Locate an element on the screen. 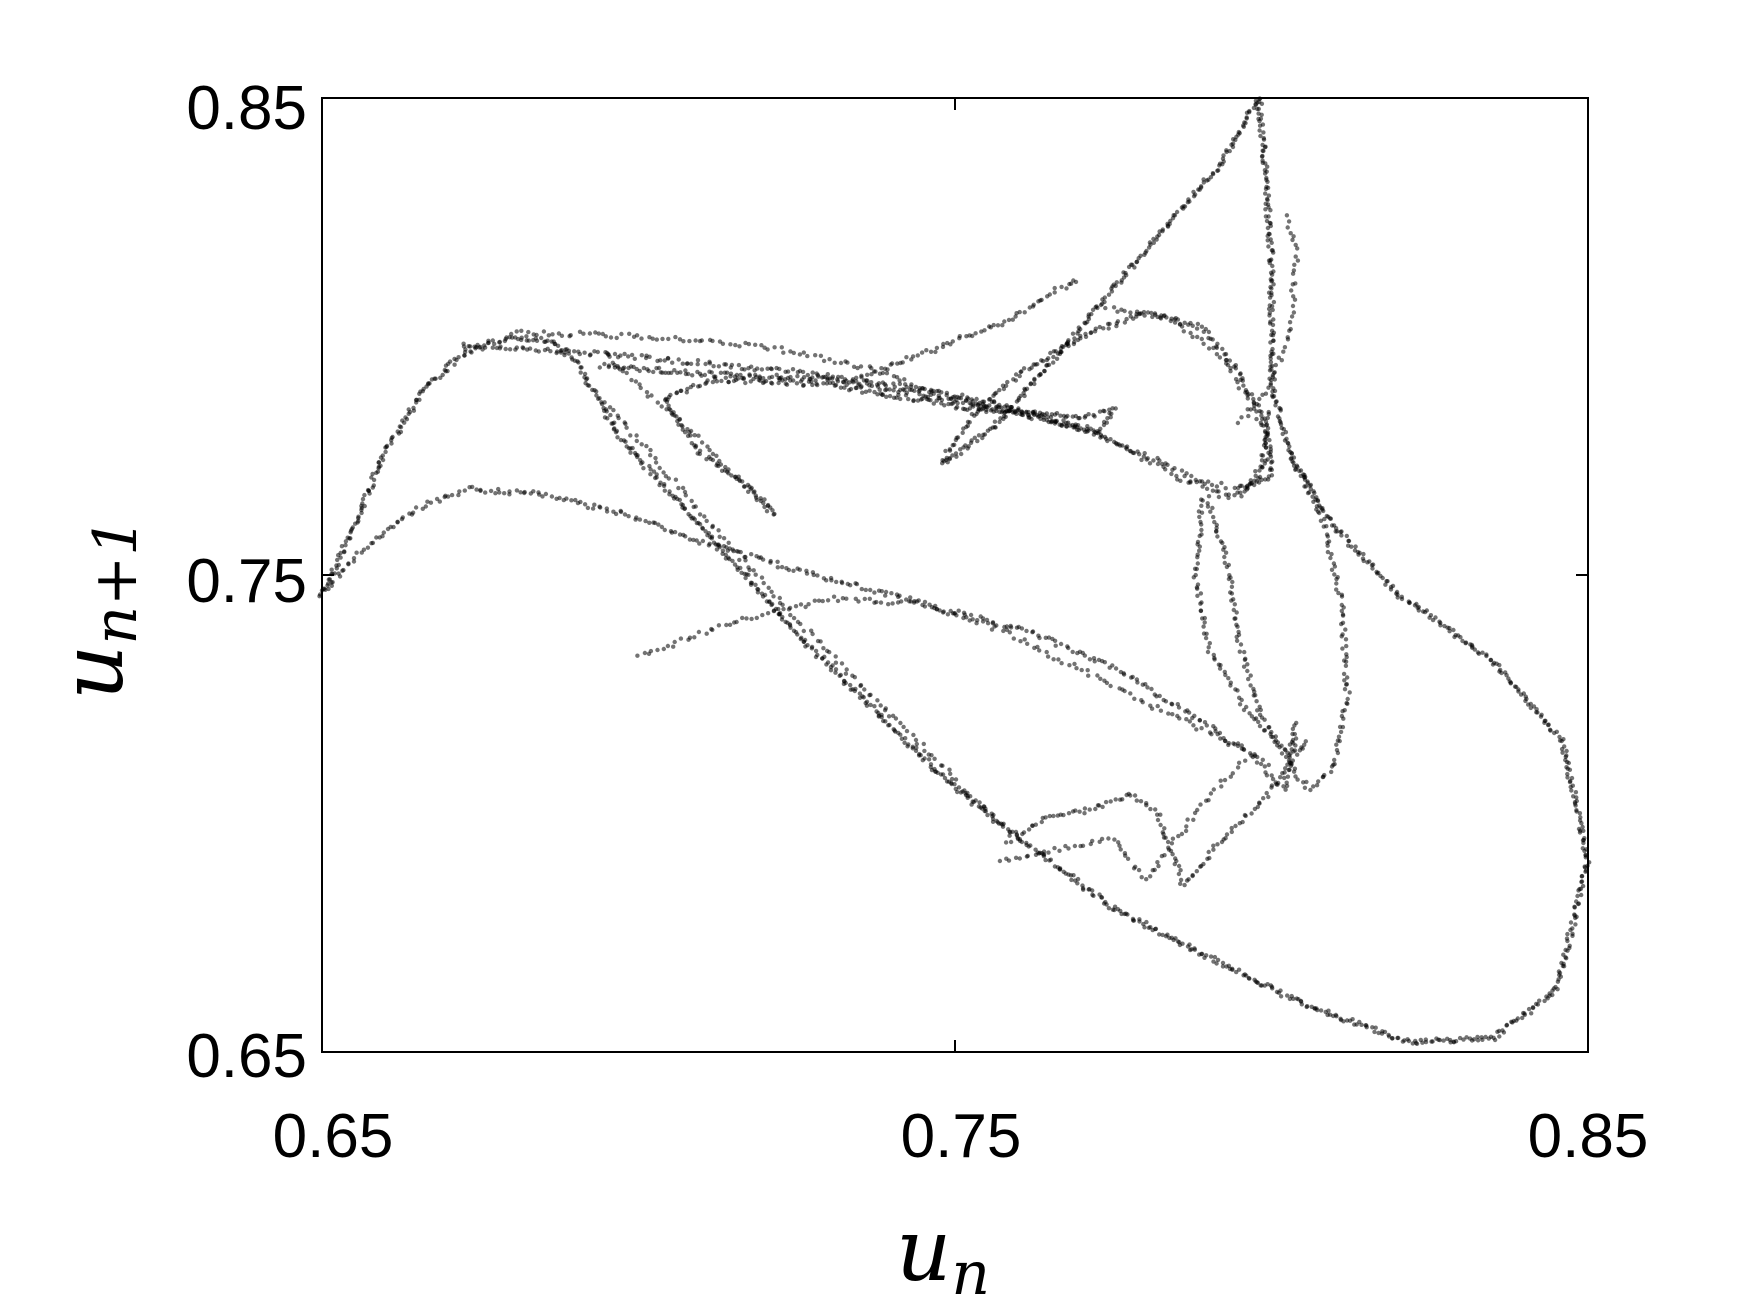  y-axis-label-base: u is located at coordinates (93, 672).